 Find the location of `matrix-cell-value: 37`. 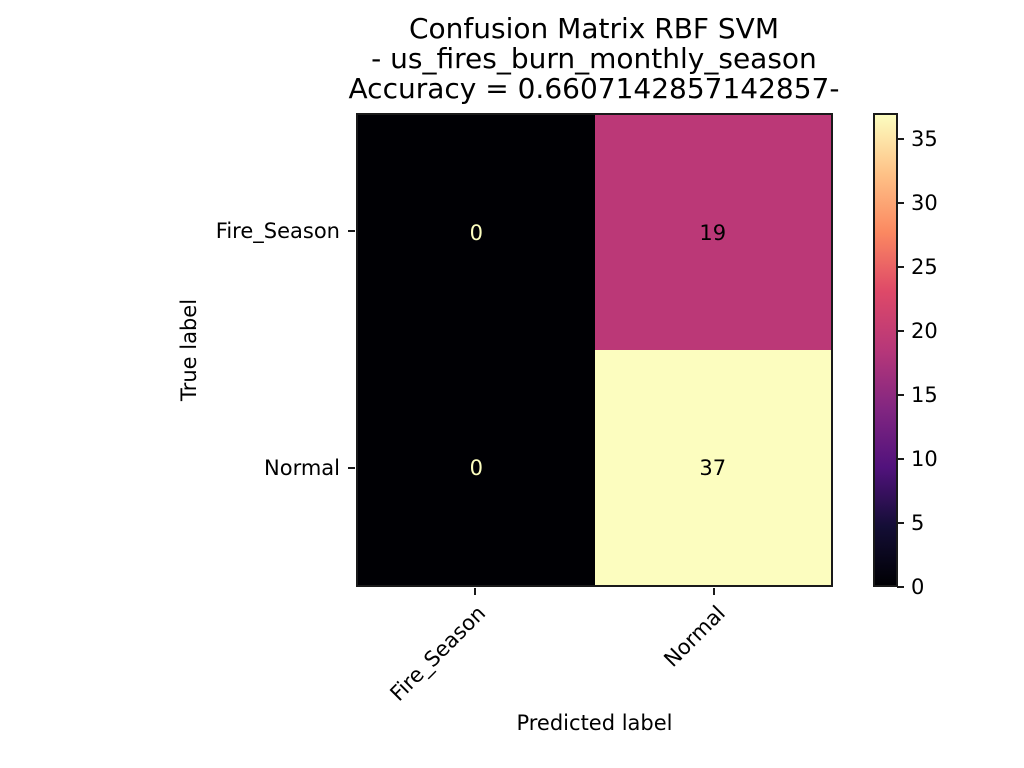

matrix-cell-value: 37 is located at coordinates (713, 467).